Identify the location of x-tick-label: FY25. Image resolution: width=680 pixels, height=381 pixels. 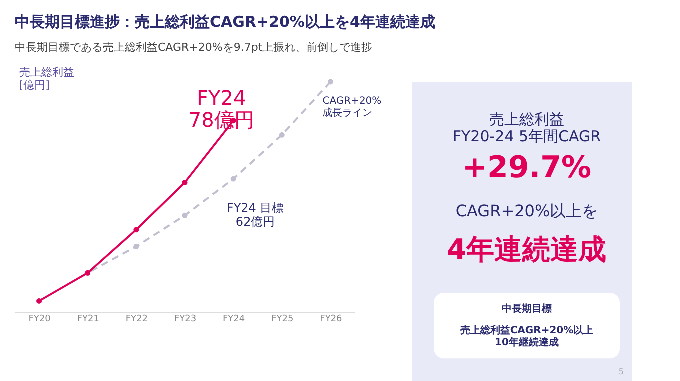
(283, 319).